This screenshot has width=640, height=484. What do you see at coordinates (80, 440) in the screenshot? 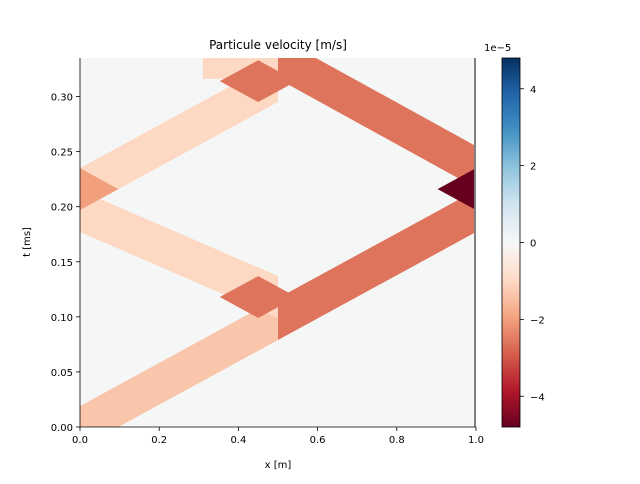
I see `x-tick-label: 0.0` at bounding box center [80, 440].